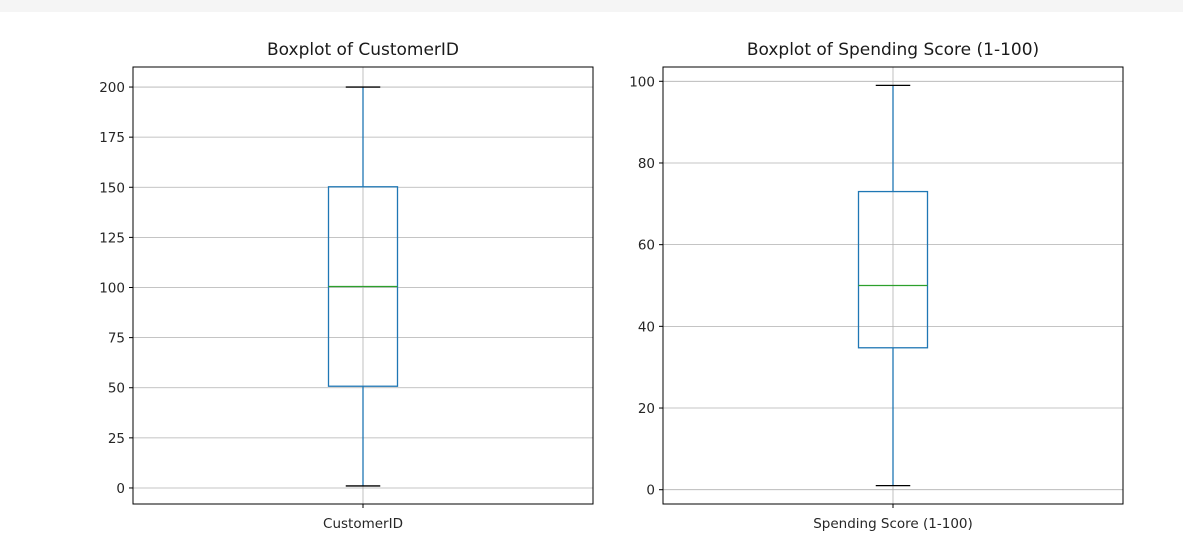 This screenshot has width=1183, height=559. What do you see at coordinates (646, 409) in the screenshot?
I see `y-tick-label: 20` at bounding box center [646, 409].